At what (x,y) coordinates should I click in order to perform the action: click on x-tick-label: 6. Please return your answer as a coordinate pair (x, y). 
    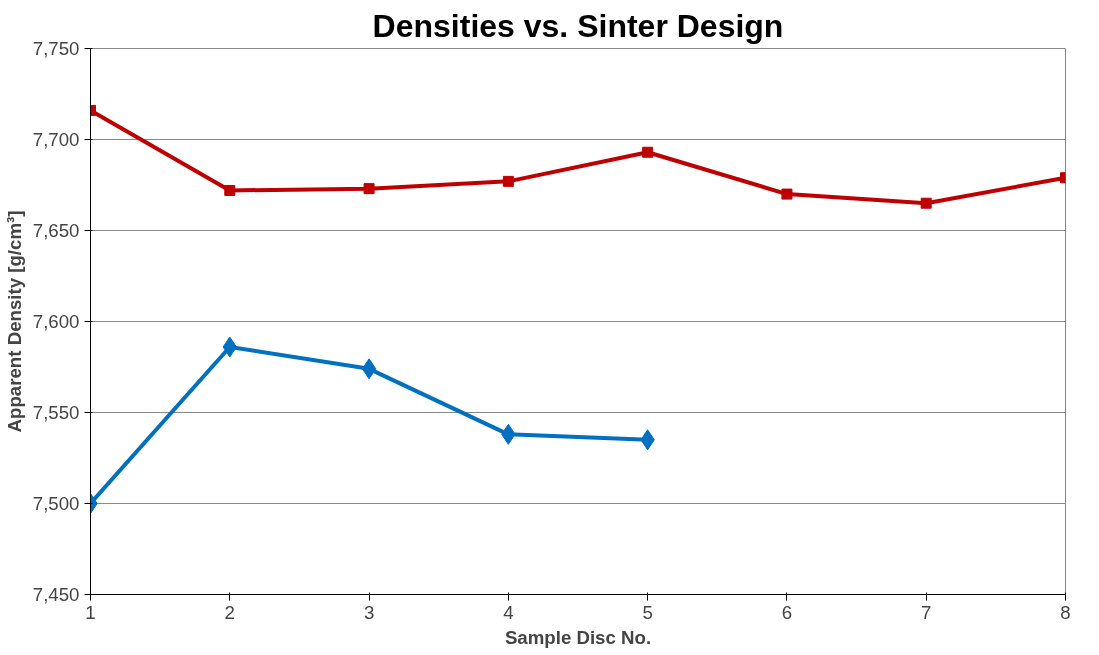
    Looking at the image, I should click on (787, 612).